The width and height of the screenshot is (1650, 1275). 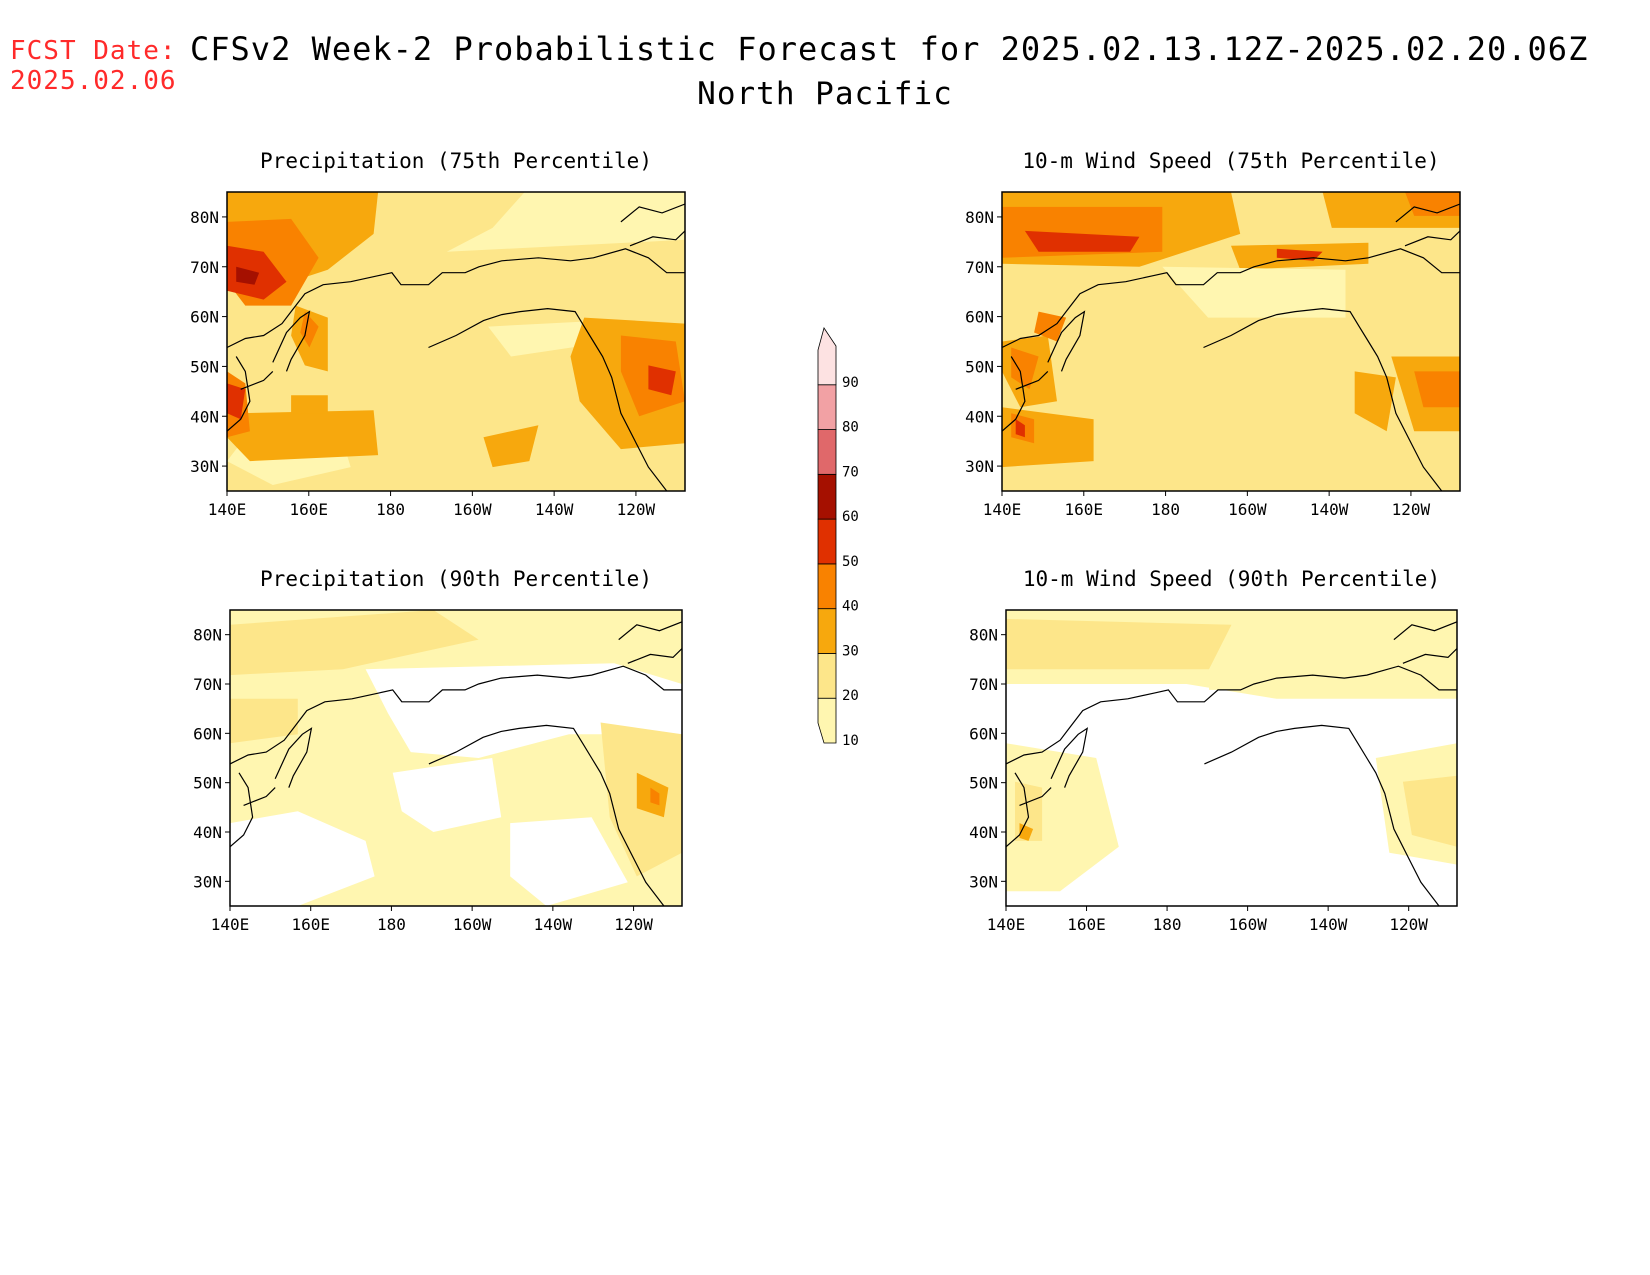 What do you see at coordinates (850, 472) in the screenshot?
I see `colorbar-level-label: 70` at bounding box center [850, 472].